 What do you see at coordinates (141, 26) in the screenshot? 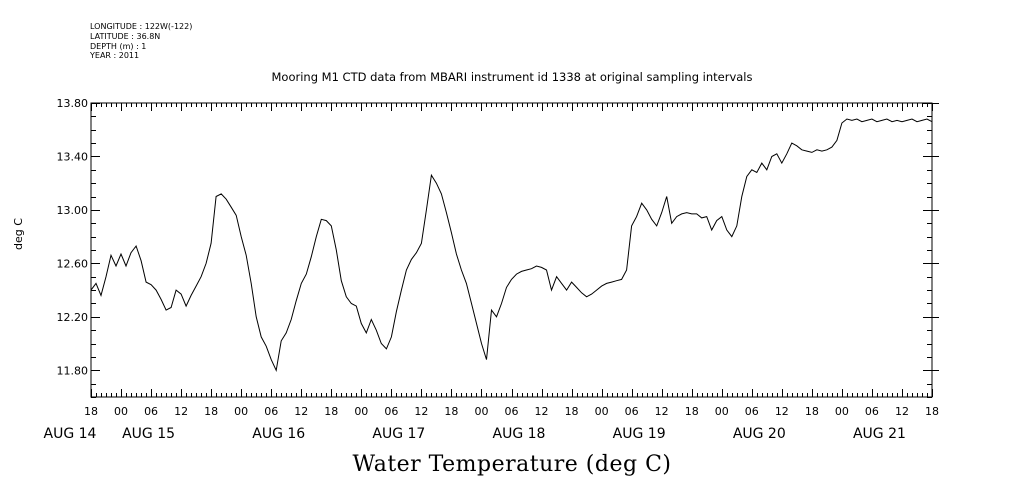
I see `meta-longitude: LONGITUDE : 122W(-122)` at bounding box center [141, 26].